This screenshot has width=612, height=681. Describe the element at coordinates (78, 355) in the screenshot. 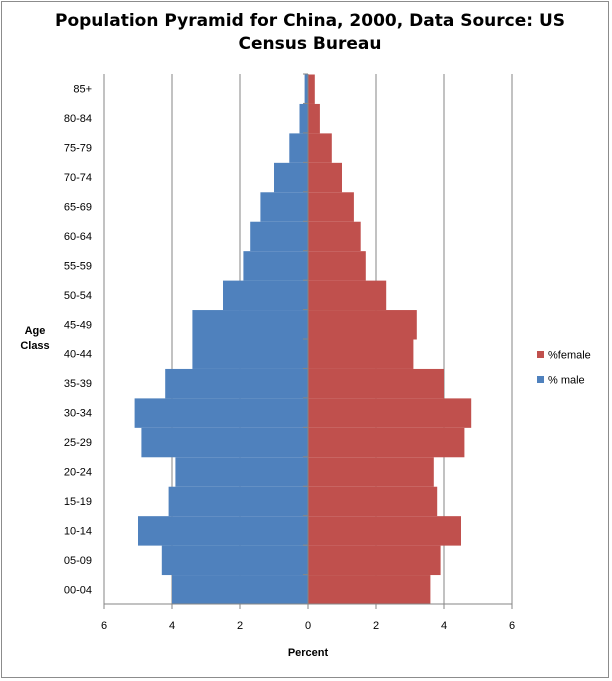

I see `y-tick-label: 40-44` at that location.